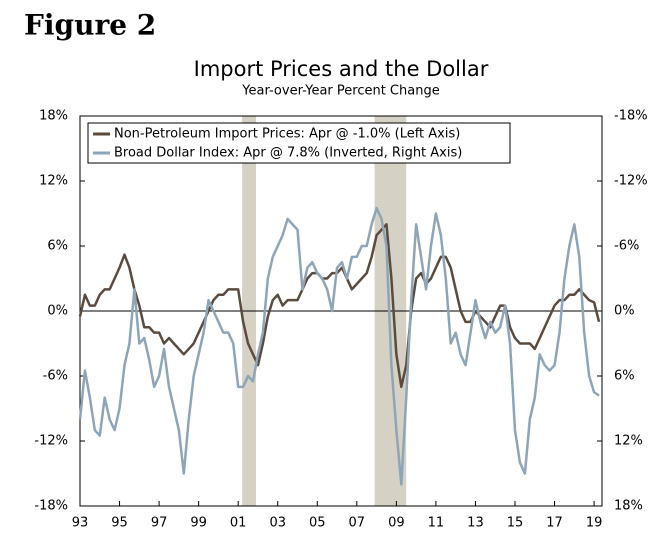  I want to click on x-tick-label: 17, so click(554, 523).